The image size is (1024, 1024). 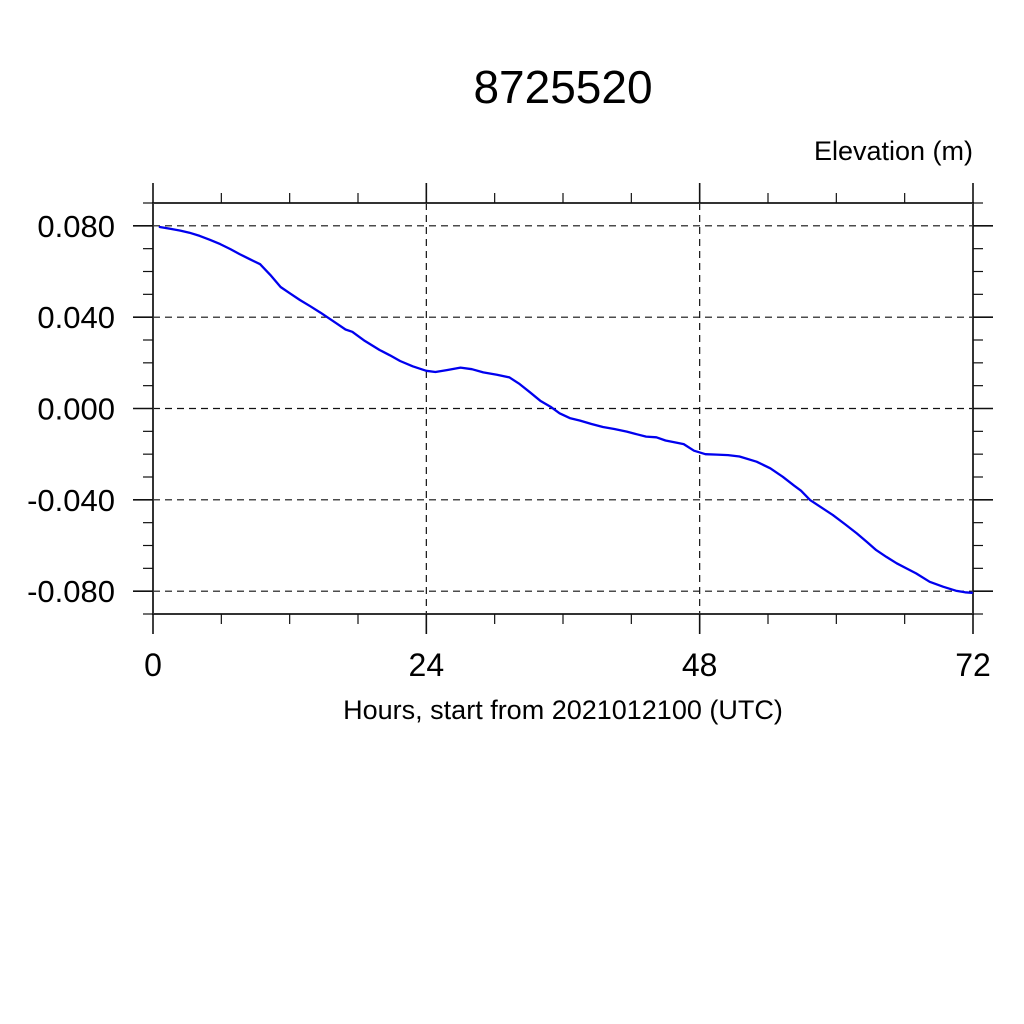 I want to click on x-tick-label: 24, so click(x=427, y=665).